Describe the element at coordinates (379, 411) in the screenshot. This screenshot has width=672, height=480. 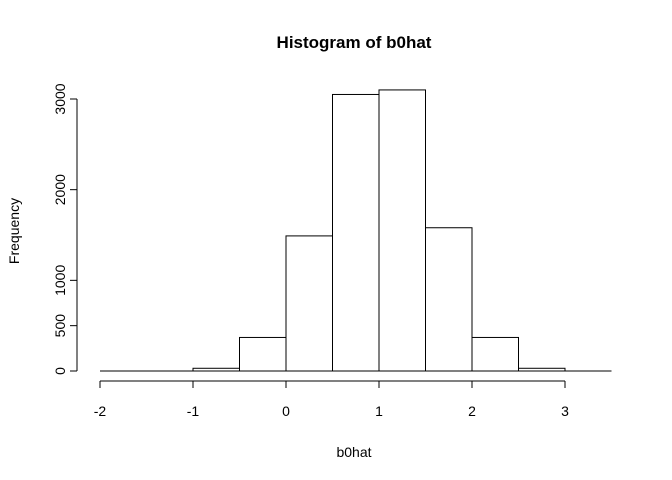
I see `x-tick-label: 1` at that location.